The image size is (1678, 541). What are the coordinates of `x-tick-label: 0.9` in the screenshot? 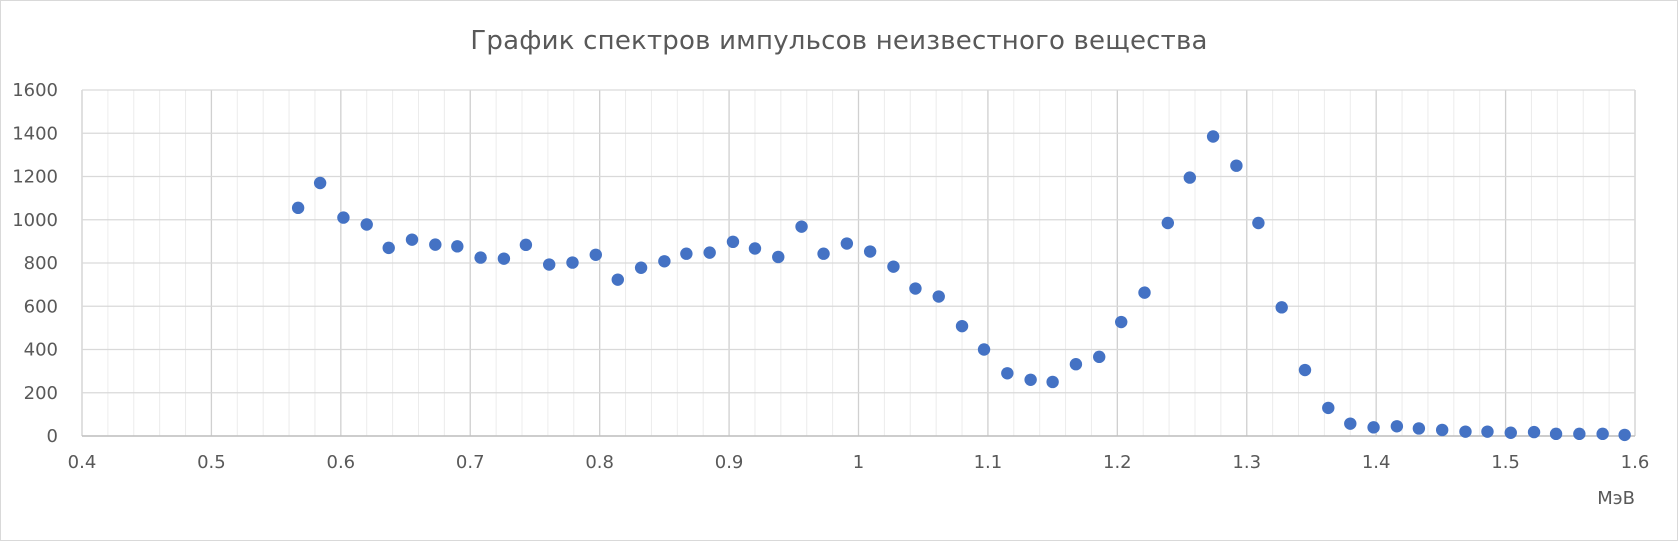 It's located at (729, 462).